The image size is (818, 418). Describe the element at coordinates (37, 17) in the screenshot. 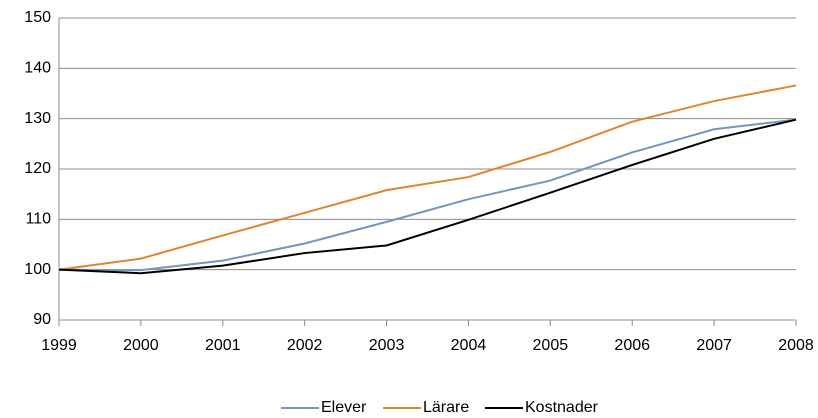

I see `y-tick-label: 150` at that location.